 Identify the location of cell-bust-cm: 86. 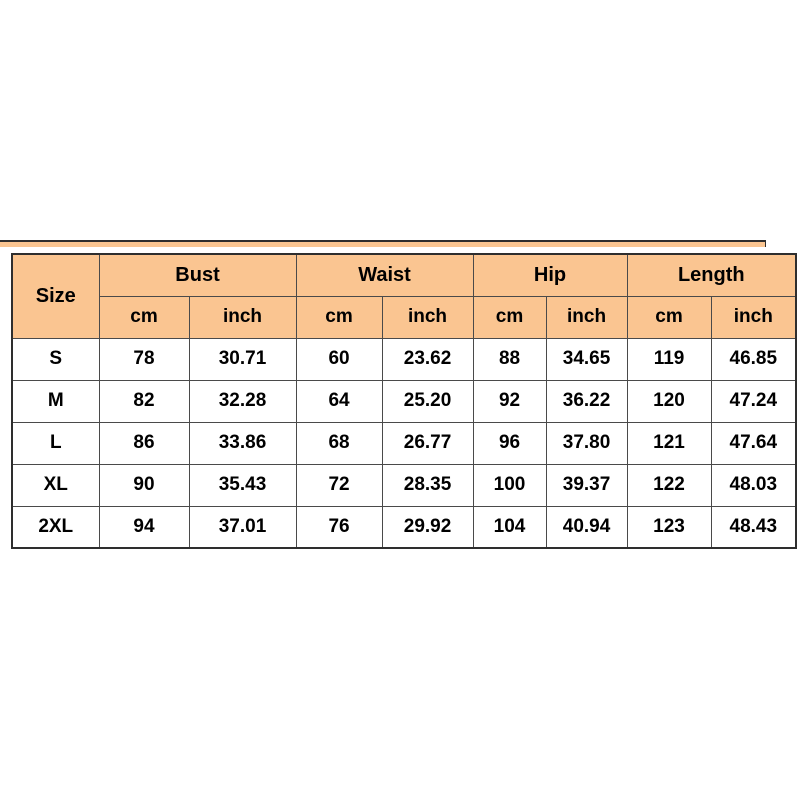
(144, 443).